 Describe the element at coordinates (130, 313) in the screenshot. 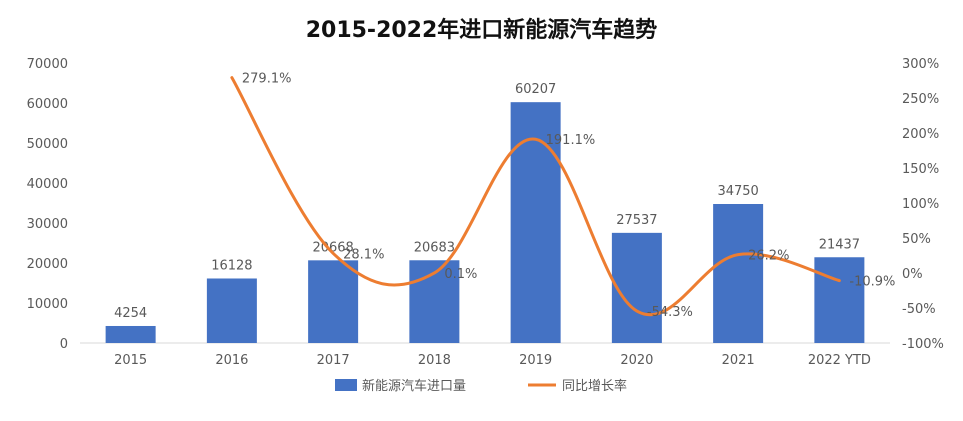

I see `bar-data-label: 4254` at that location.